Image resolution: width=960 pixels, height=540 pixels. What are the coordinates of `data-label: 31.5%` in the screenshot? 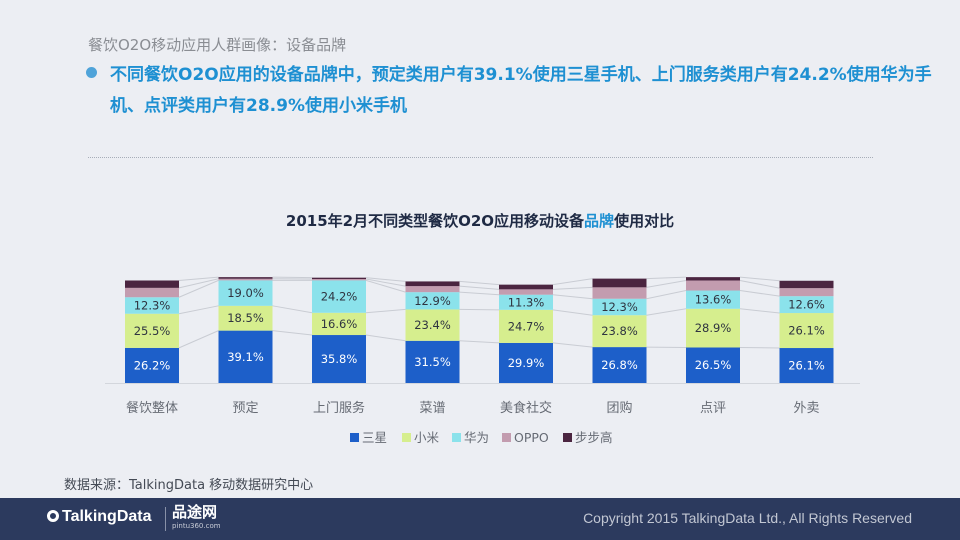 It's located at (432, 362).